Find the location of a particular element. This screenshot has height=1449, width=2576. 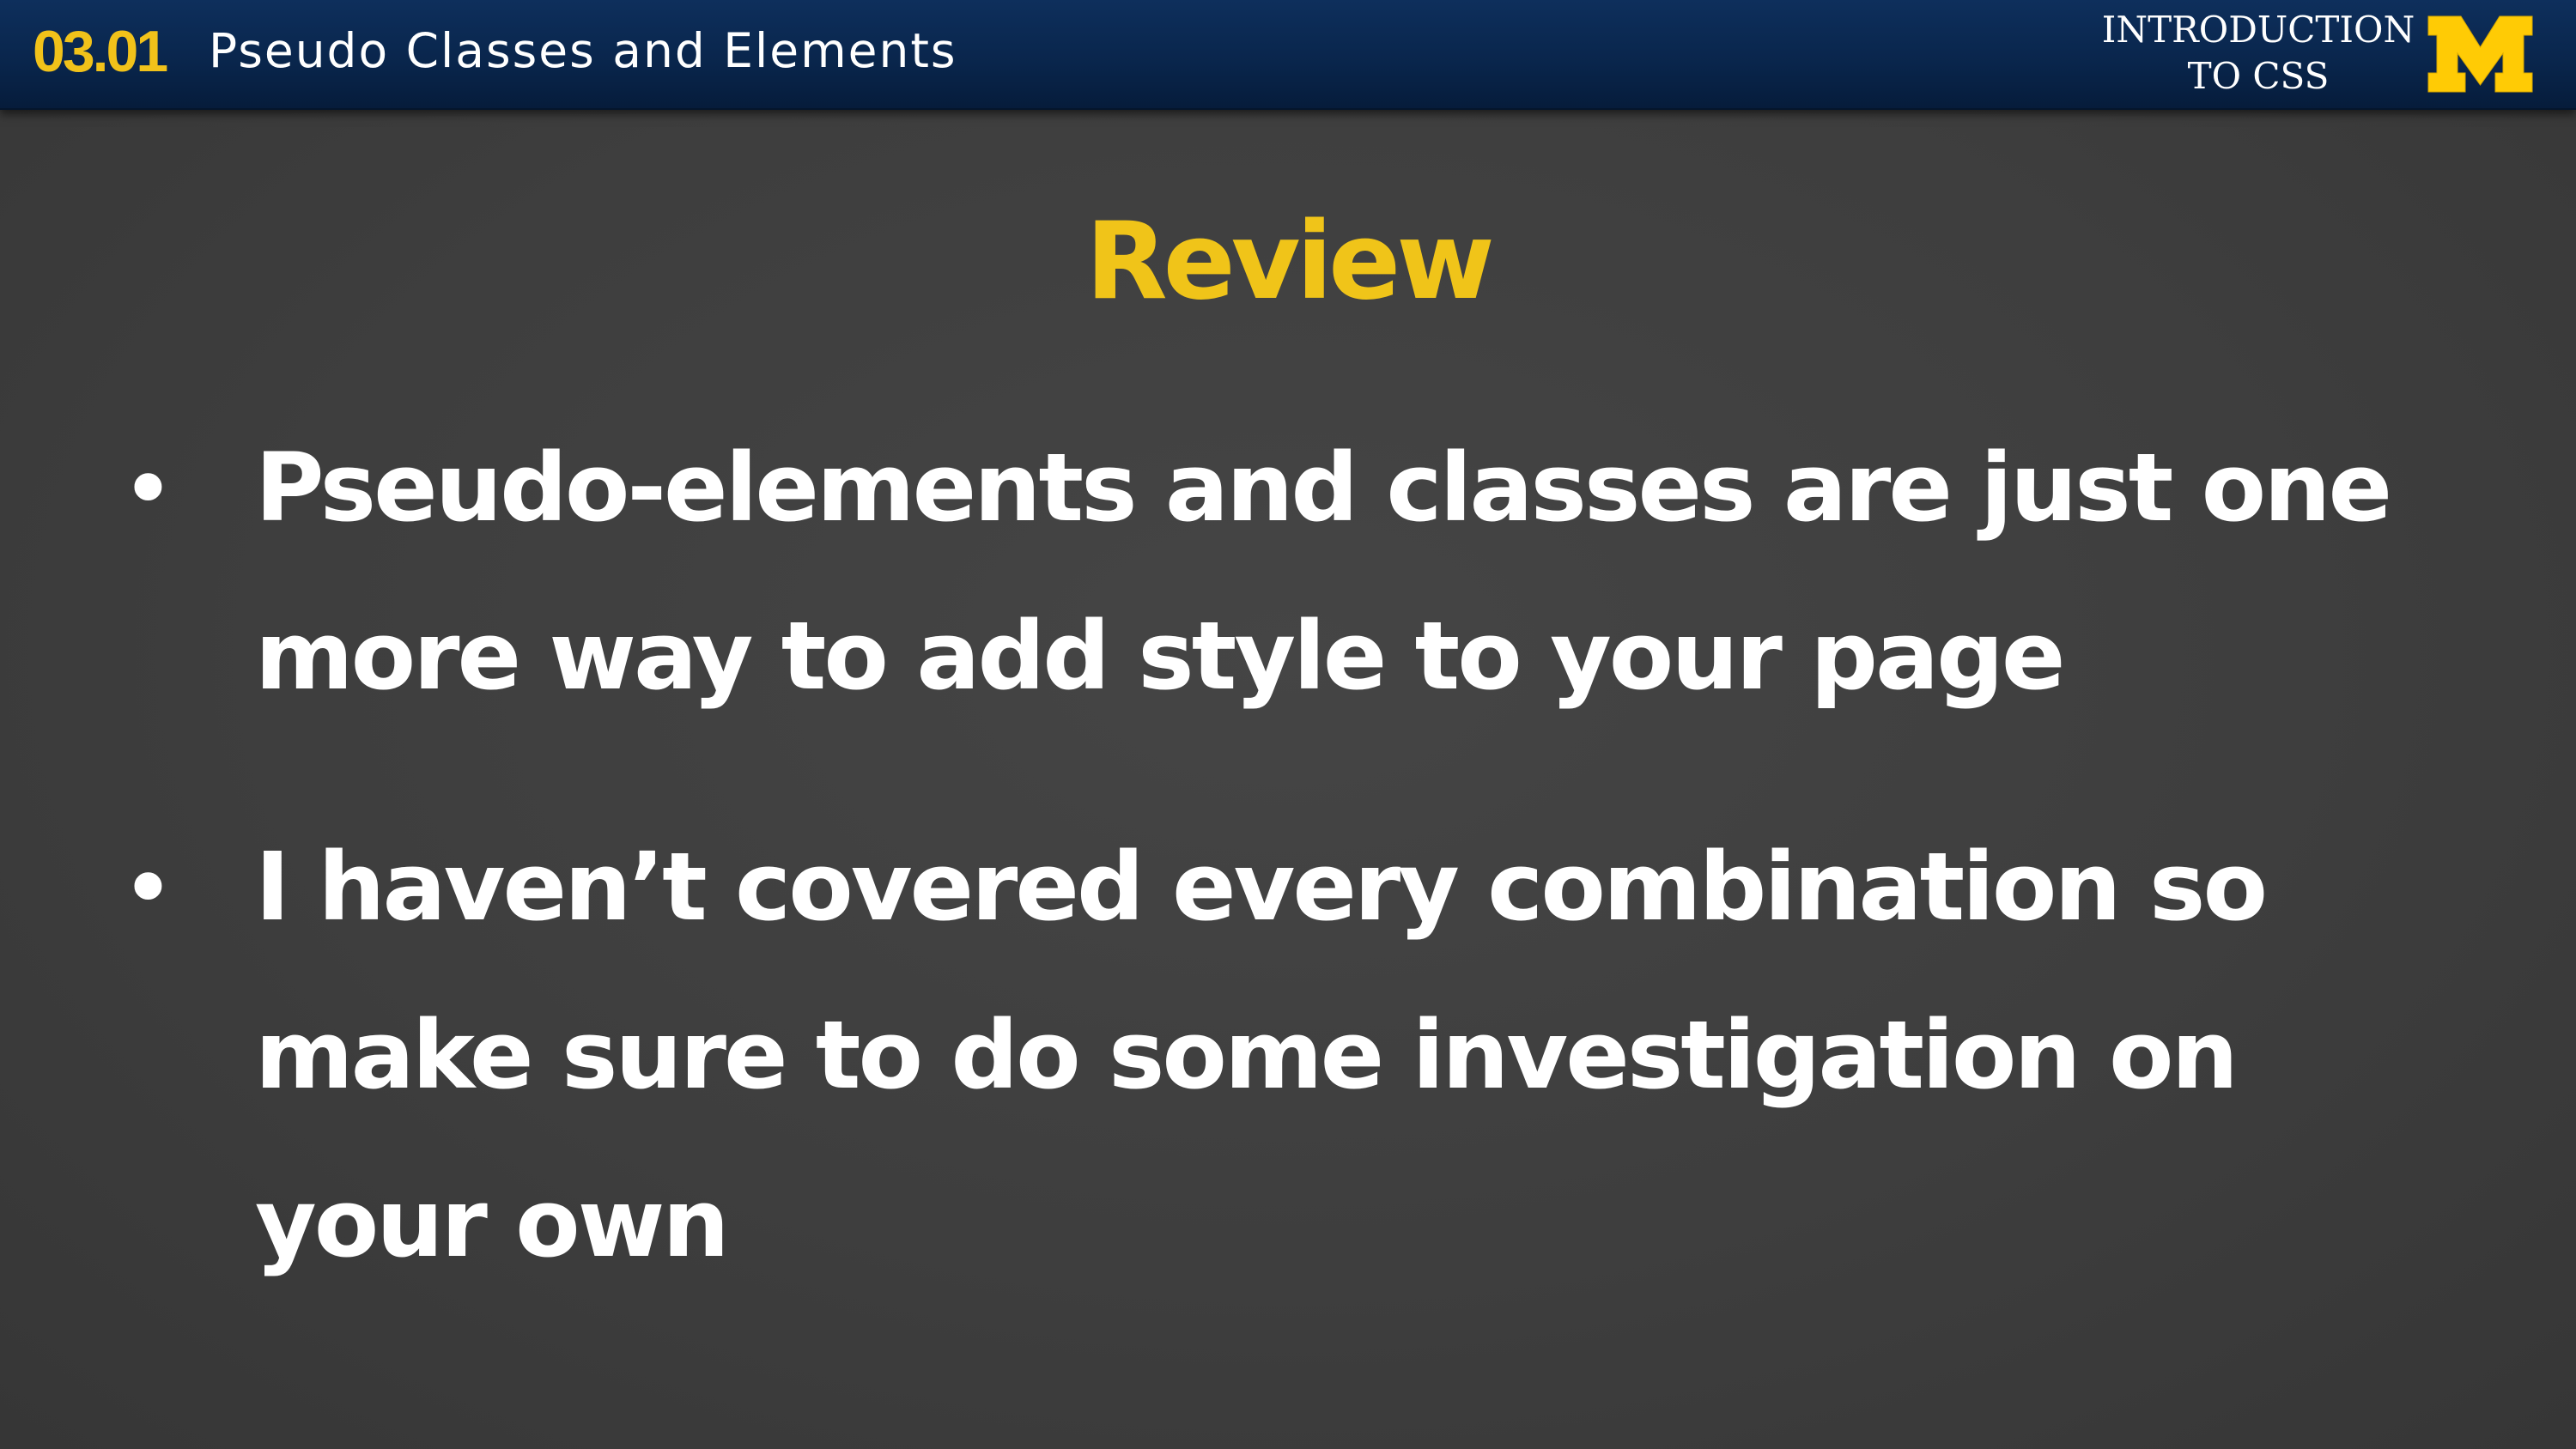

lesson-number: 03.01 is located at coordinates (101, 51).